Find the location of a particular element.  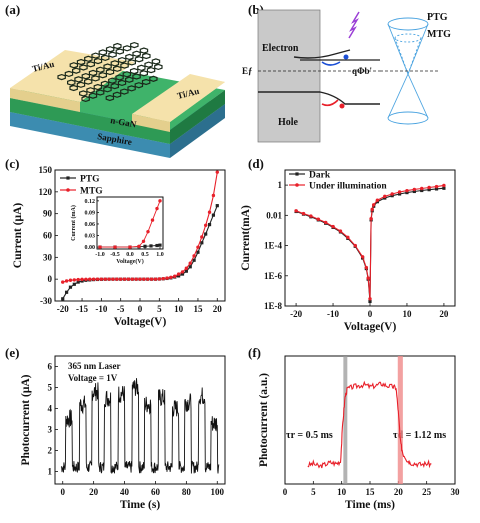

x-tick-label: 0.0 is located at coordinates (130, 255).